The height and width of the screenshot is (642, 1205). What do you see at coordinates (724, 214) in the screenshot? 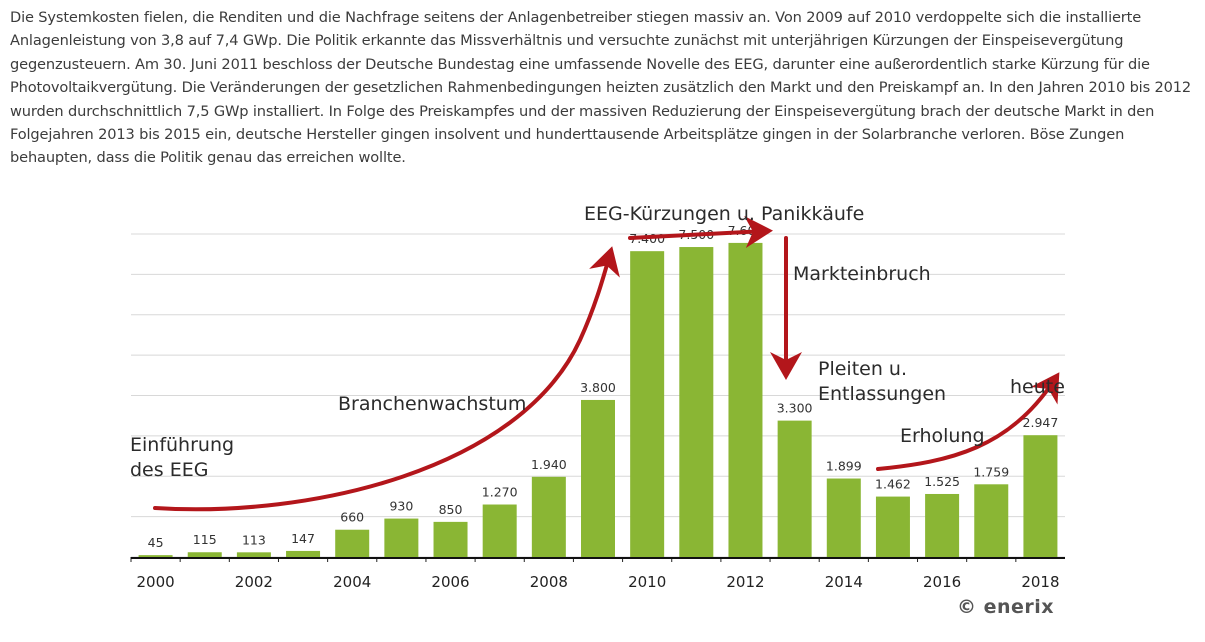
I see `annotation-cuts: EEG-Kürzungen u. Panikkäufe` at bounding box center [724, 214].